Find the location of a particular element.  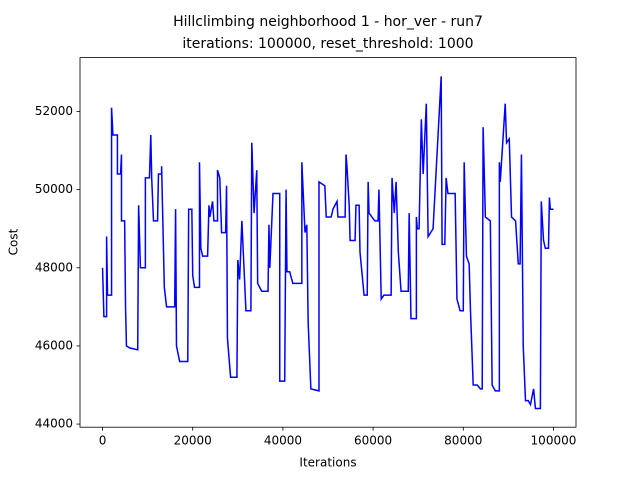

y-tick-label: 46000 is located at coordinates (54, 345).